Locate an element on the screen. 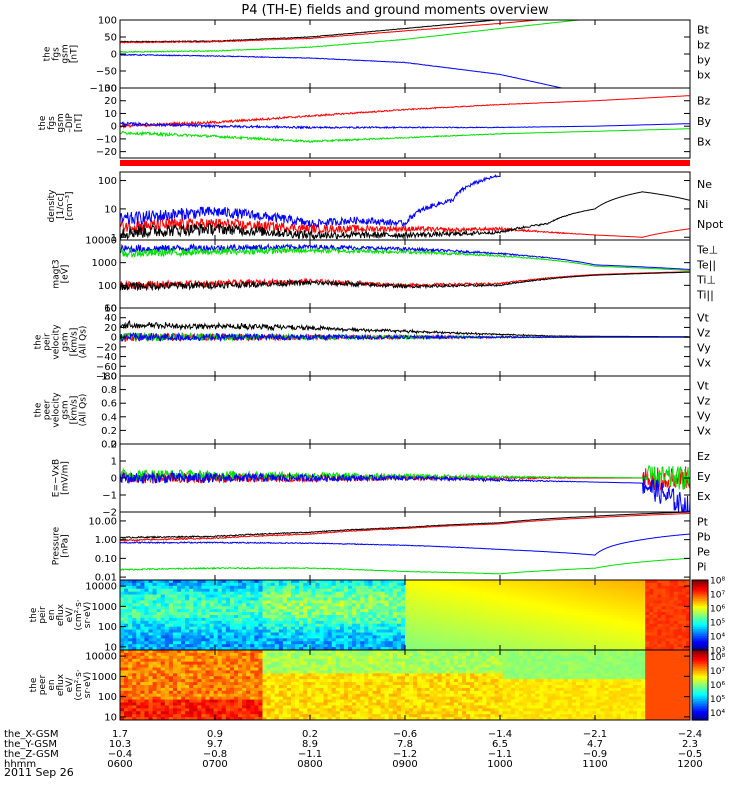 Image resolution: width=750 pixels, height=800 pixels. colorbar-step is located at coordinates (700, 581).